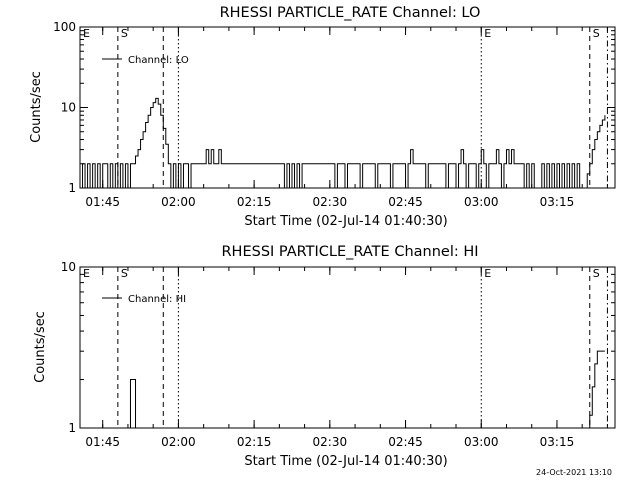 Image resolution: width=640 pixels, height=480 pixels. I want to click on legend-label-hi: Channel: HI, so click(157, 299).